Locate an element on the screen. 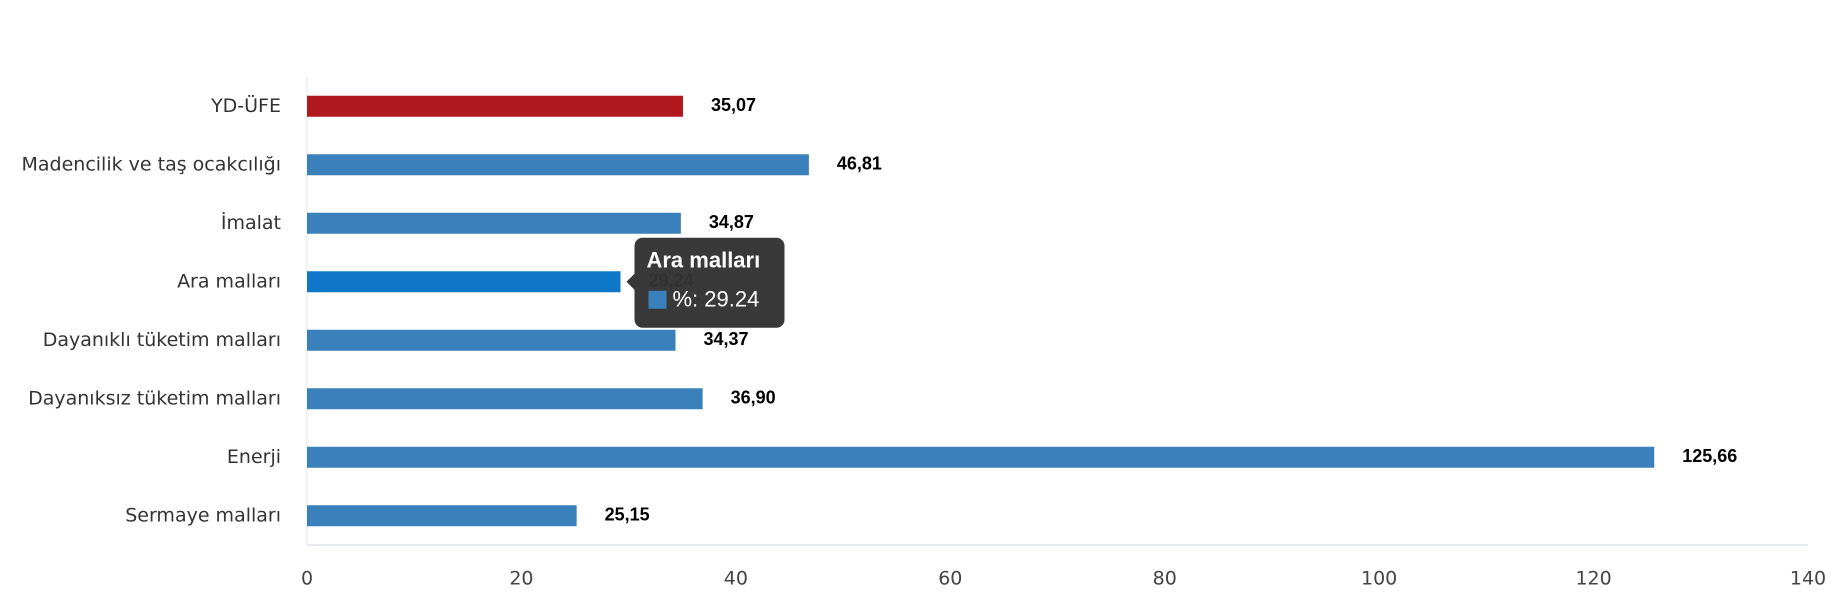 Image resolution: width=1830 pixels, height=600 pixels. value-label: 35,07 is located at coordinates (733, 105).